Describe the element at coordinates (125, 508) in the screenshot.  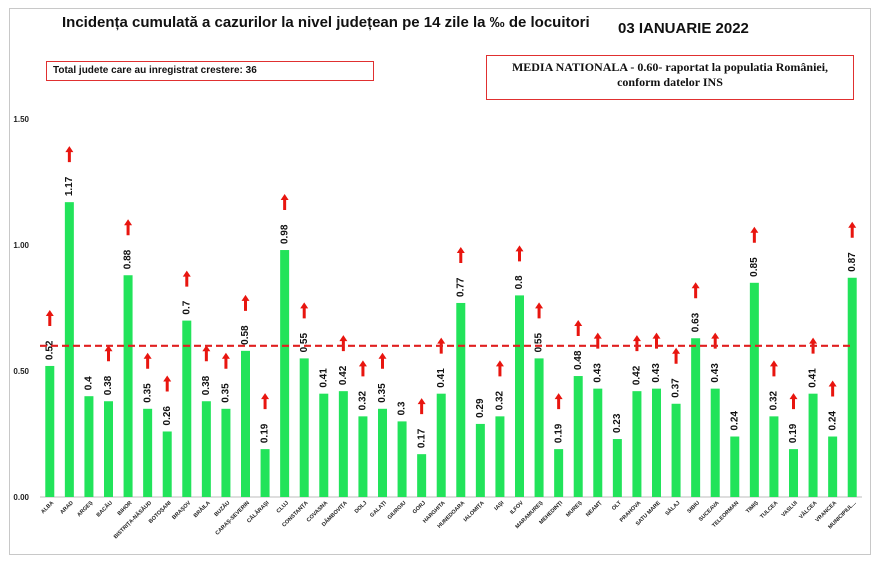
I see `category-label: BIHOR` at that location.